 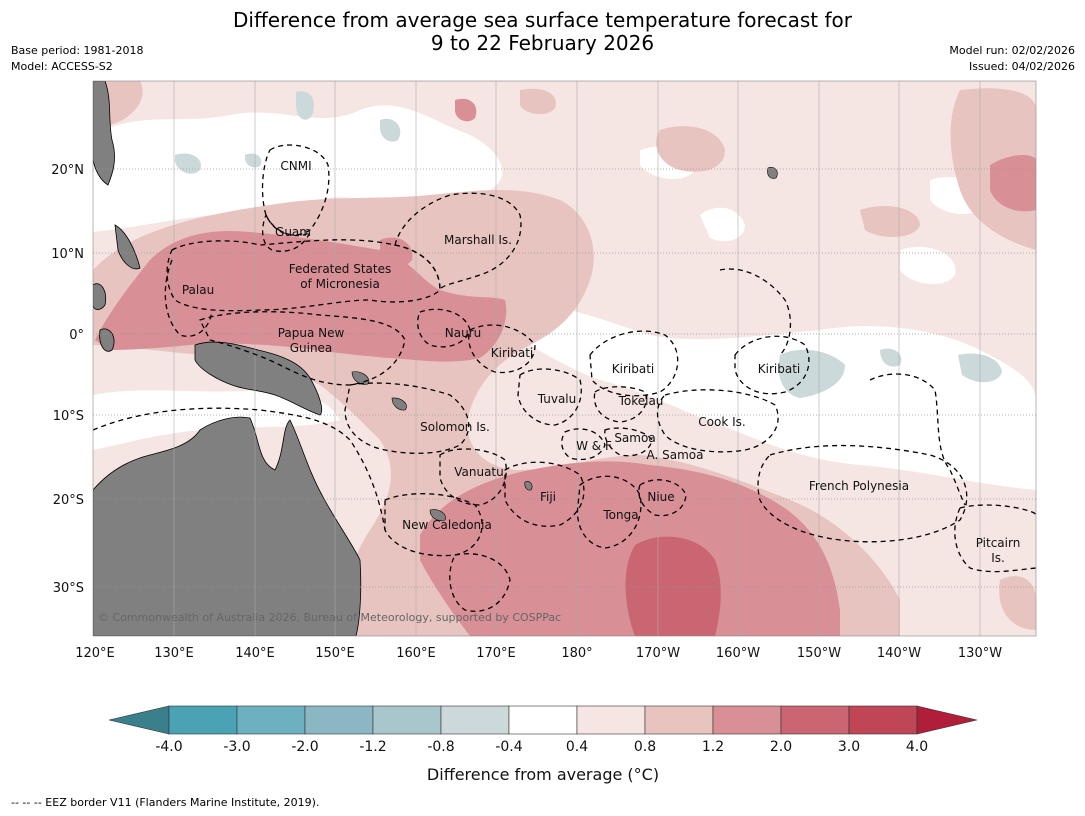 I want to click on label-wallis-futuna: W & F, so click(x=594, y=446).